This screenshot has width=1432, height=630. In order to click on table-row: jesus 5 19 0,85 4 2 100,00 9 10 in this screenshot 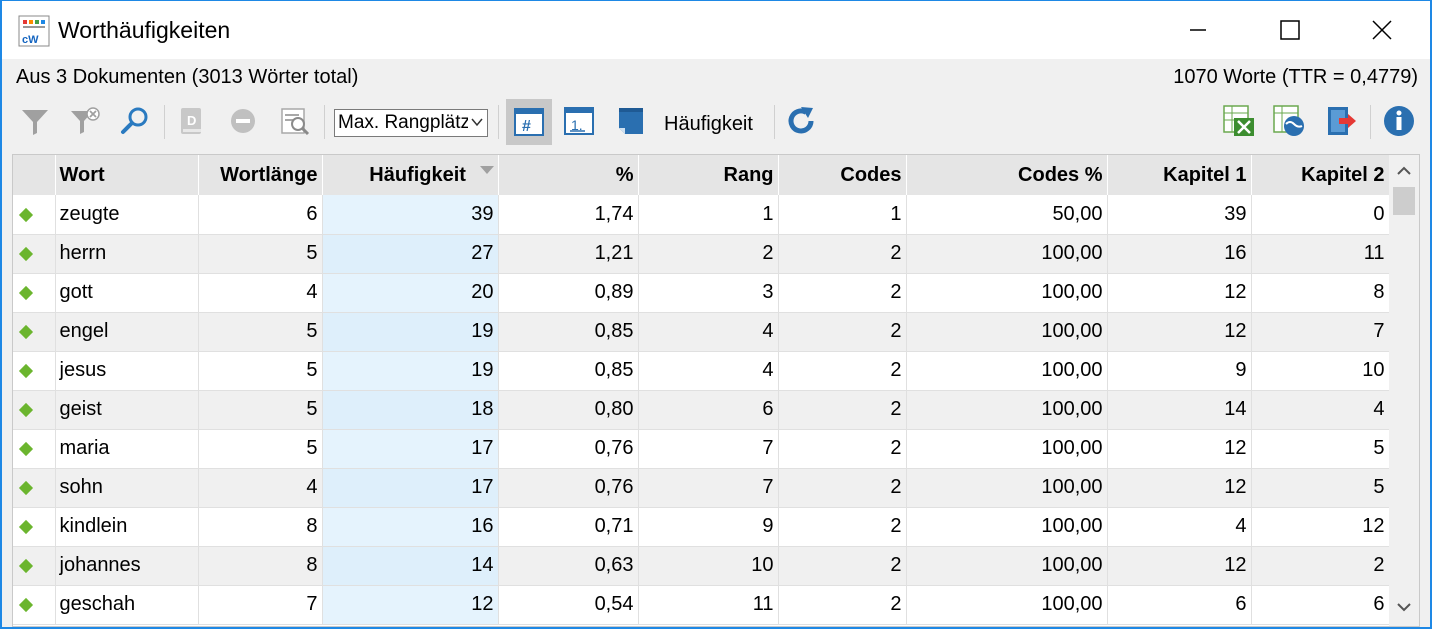, I will do `click(701, 371)`.